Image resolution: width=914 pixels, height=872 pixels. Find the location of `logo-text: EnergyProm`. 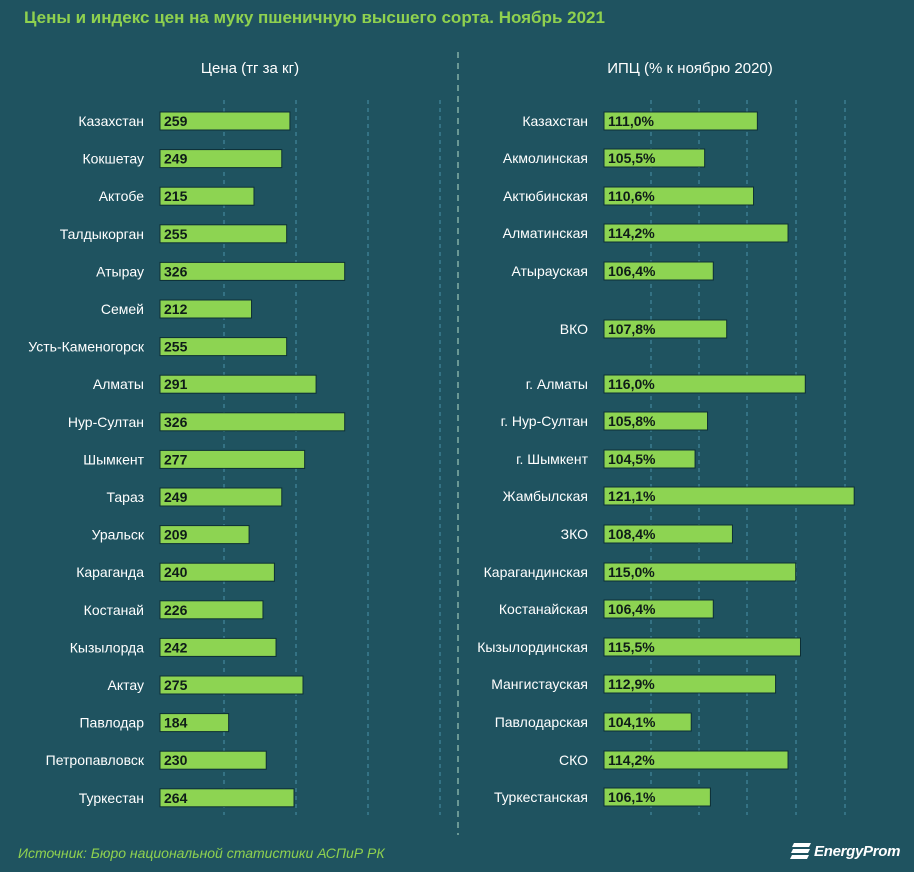

logo-text: EnergyProm is located at coordinates (857, 851).